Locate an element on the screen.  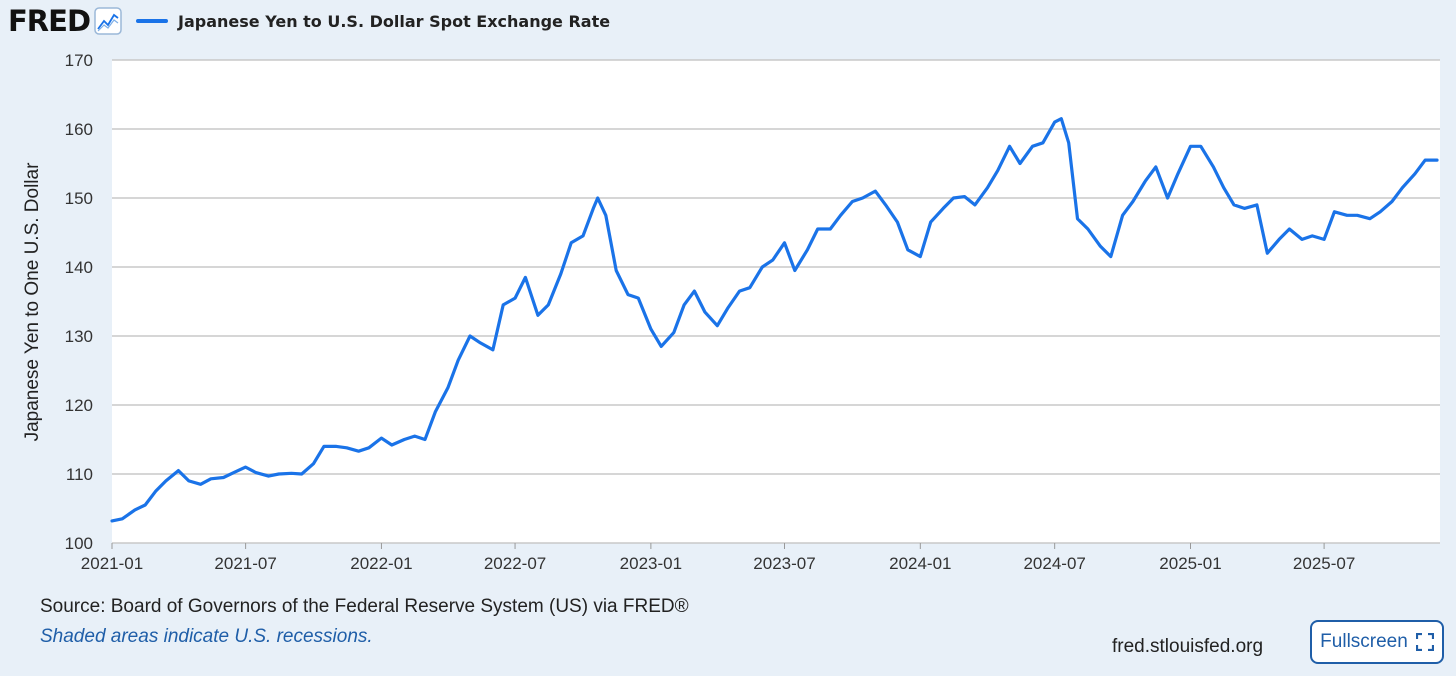
legend-swatch is located at coordinates (152, 21).